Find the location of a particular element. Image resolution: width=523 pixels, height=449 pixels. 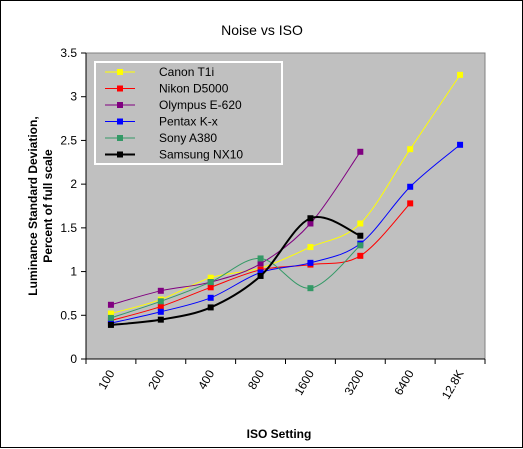

series-sony-a380 is located at coordinates (235, 281).